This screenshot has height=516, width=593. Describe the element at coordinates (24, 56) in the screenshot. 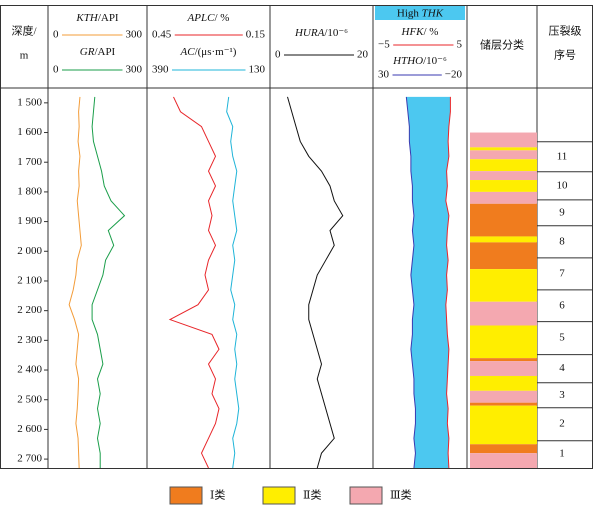

I see `depth-title: m` at that location.